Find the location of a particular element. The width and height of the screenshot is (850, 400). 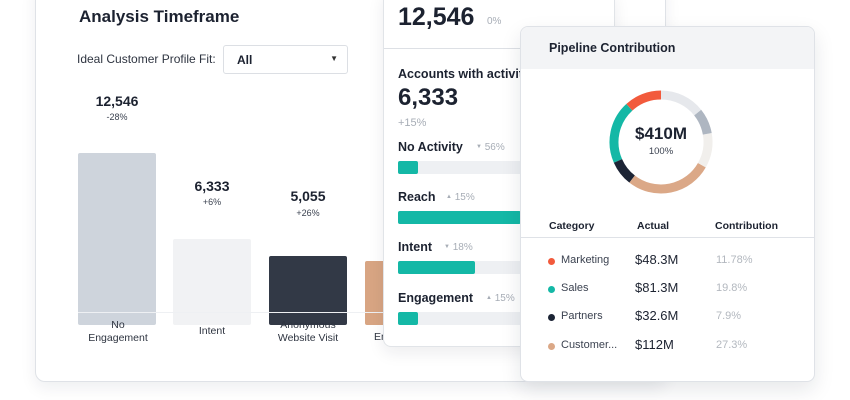

analysis-title: Analysis Timeframe is located at coordinates (159, 16).